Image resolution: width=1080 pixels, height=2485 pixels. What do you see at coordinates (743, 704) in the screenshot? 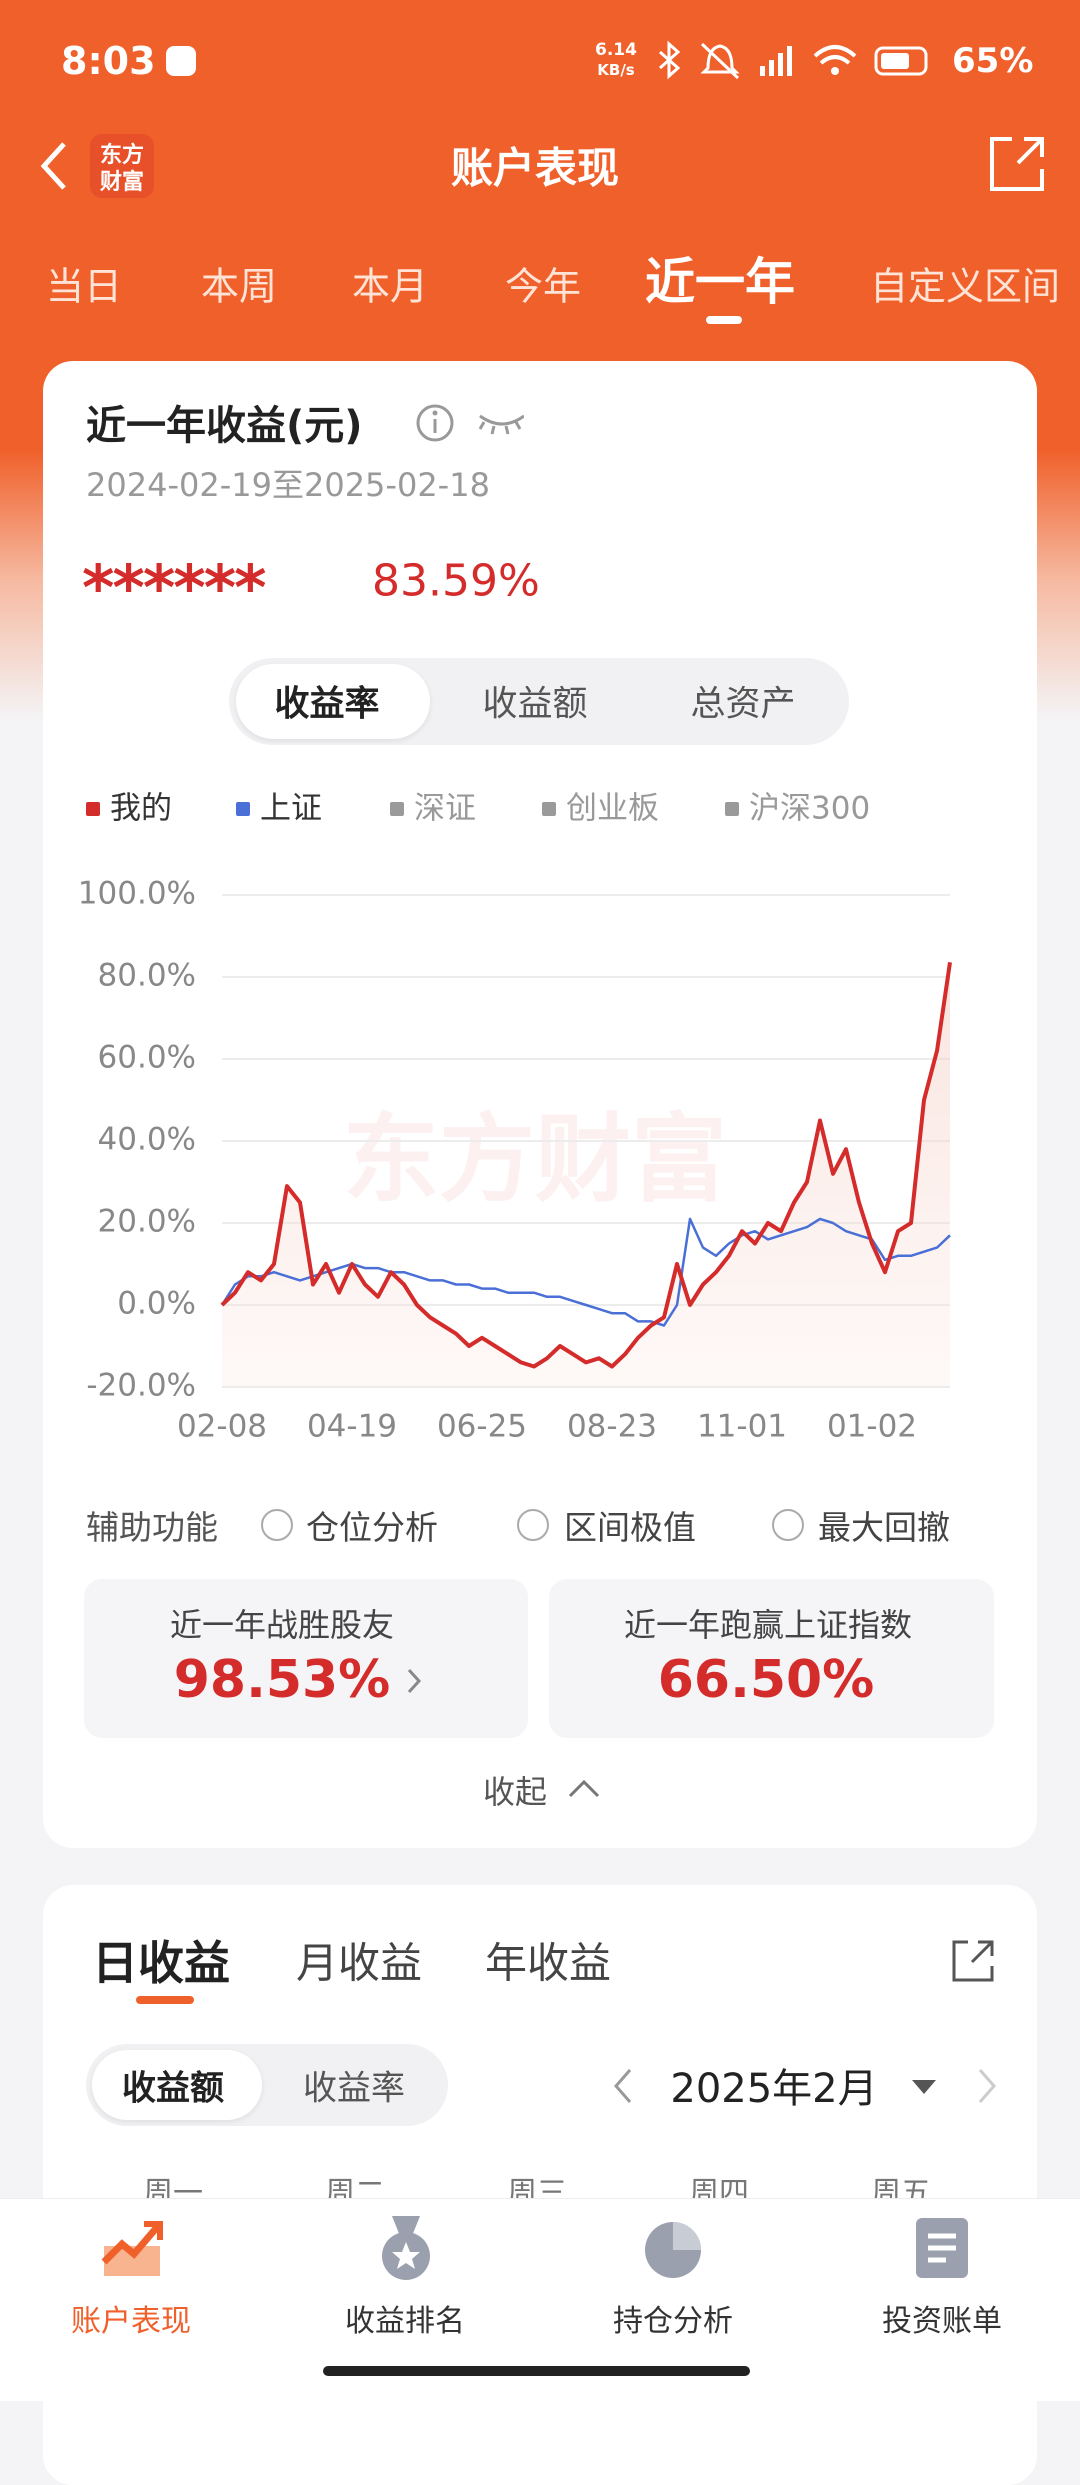
I see `metric-tab: 总资产` at bounding box center [743, 704].